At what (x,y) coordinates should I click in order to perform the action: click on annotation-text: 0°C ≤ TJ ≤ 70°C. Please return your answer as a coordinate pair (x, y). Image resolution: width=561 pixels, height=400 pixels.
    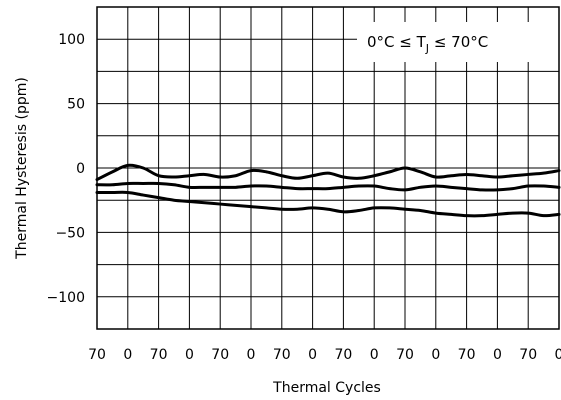
    Looking at the image, I should click on (427, 44).